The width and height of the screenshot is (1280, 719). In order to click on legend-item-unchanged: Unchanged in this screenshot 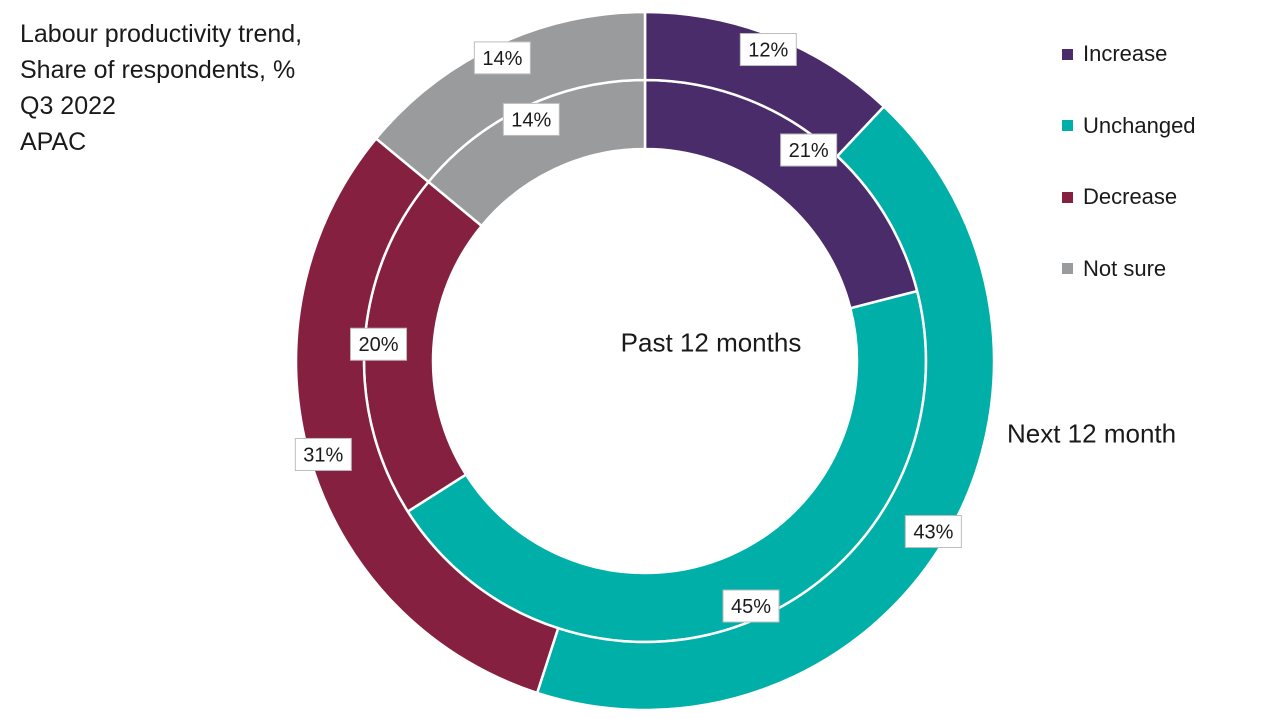, I will do `click(1129, 126)`.